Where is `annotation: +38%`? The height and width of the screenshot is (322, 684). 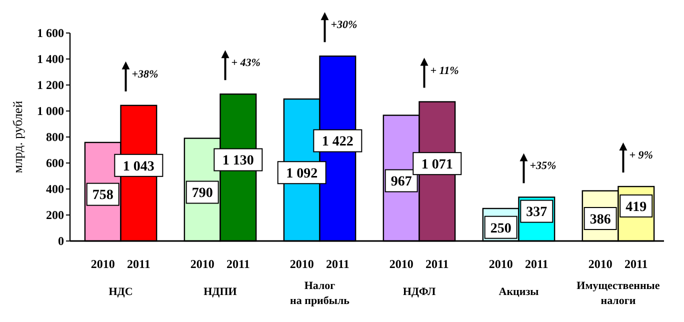 annotation: +38% is located at coordinates (145, 74).